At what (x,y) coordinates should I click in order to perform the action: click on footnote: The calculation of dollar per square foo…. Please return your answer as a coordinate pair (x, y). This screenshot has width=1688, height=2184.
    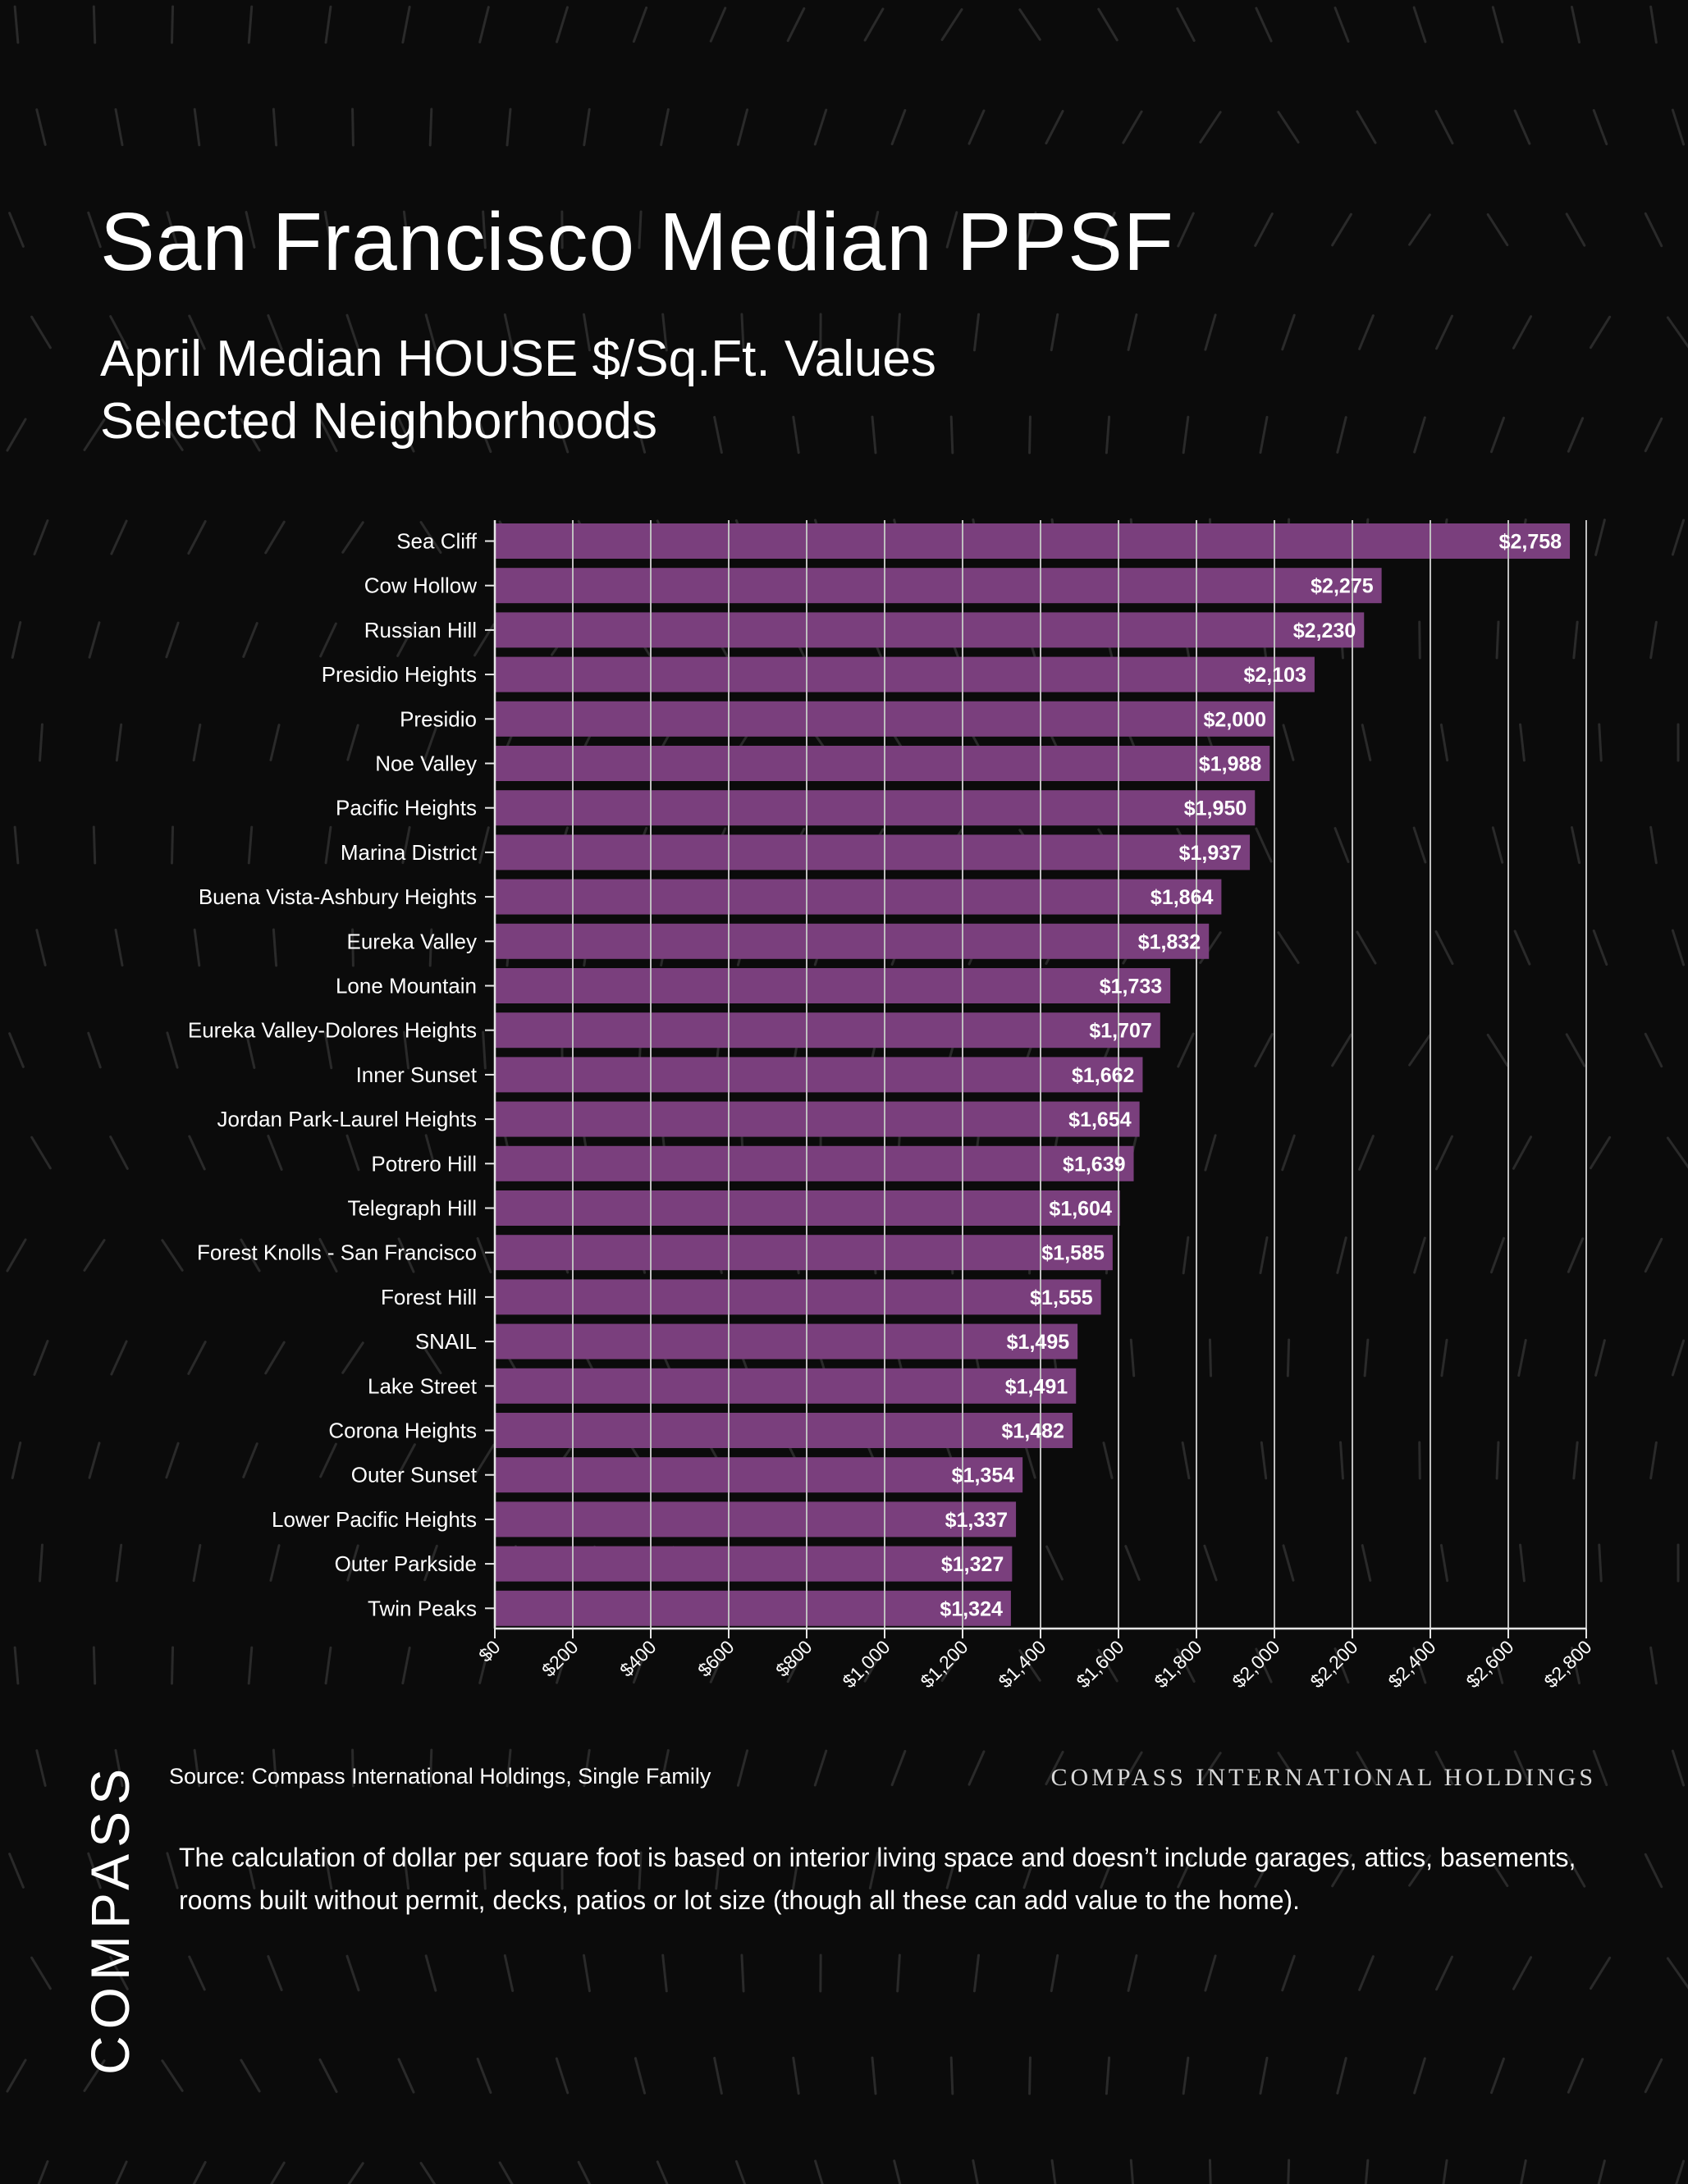
    Looking at the image, I should click on (877, 1879).